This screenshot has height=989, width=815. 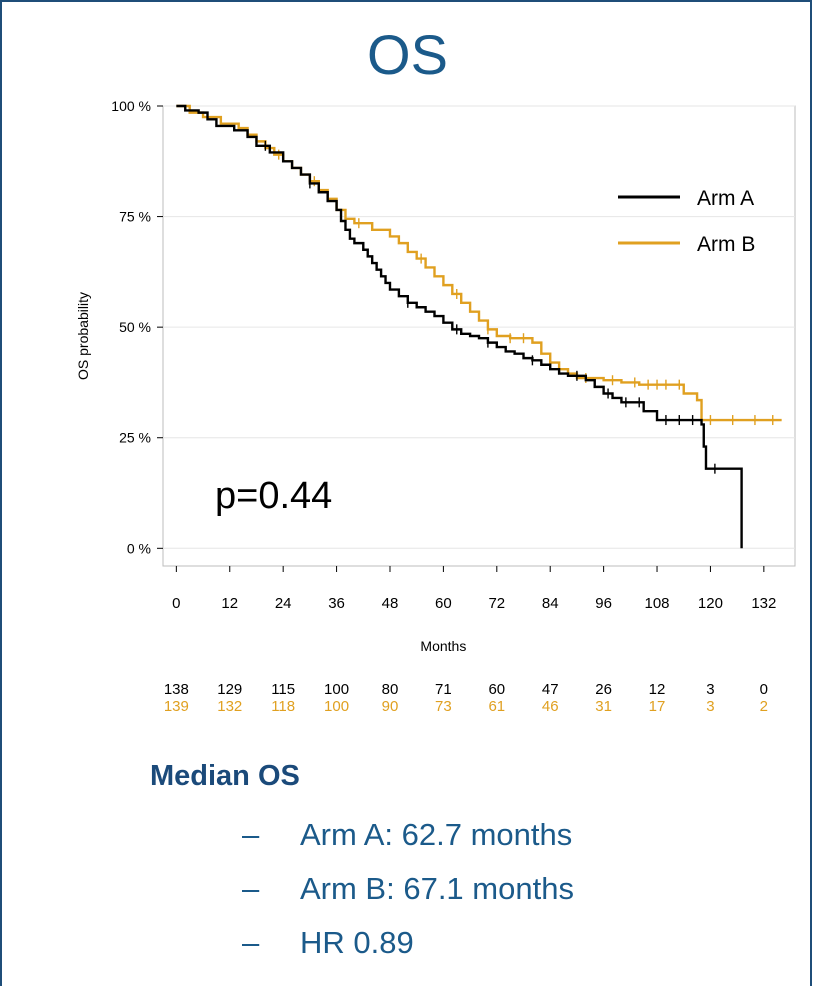 What do you see at coordinates (603, 706) in the screenshot?
I see `arm-b-at-risk-count: 31` at bounding box center [603, 706].